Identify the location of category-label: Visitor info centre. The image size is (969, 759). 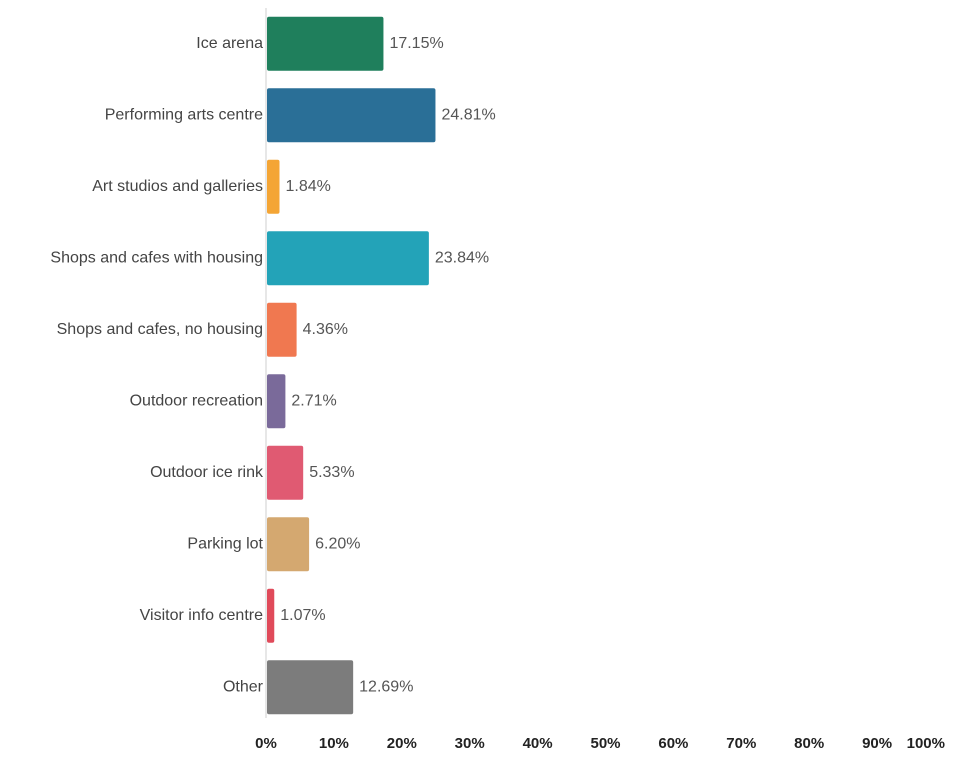
(201, 615).